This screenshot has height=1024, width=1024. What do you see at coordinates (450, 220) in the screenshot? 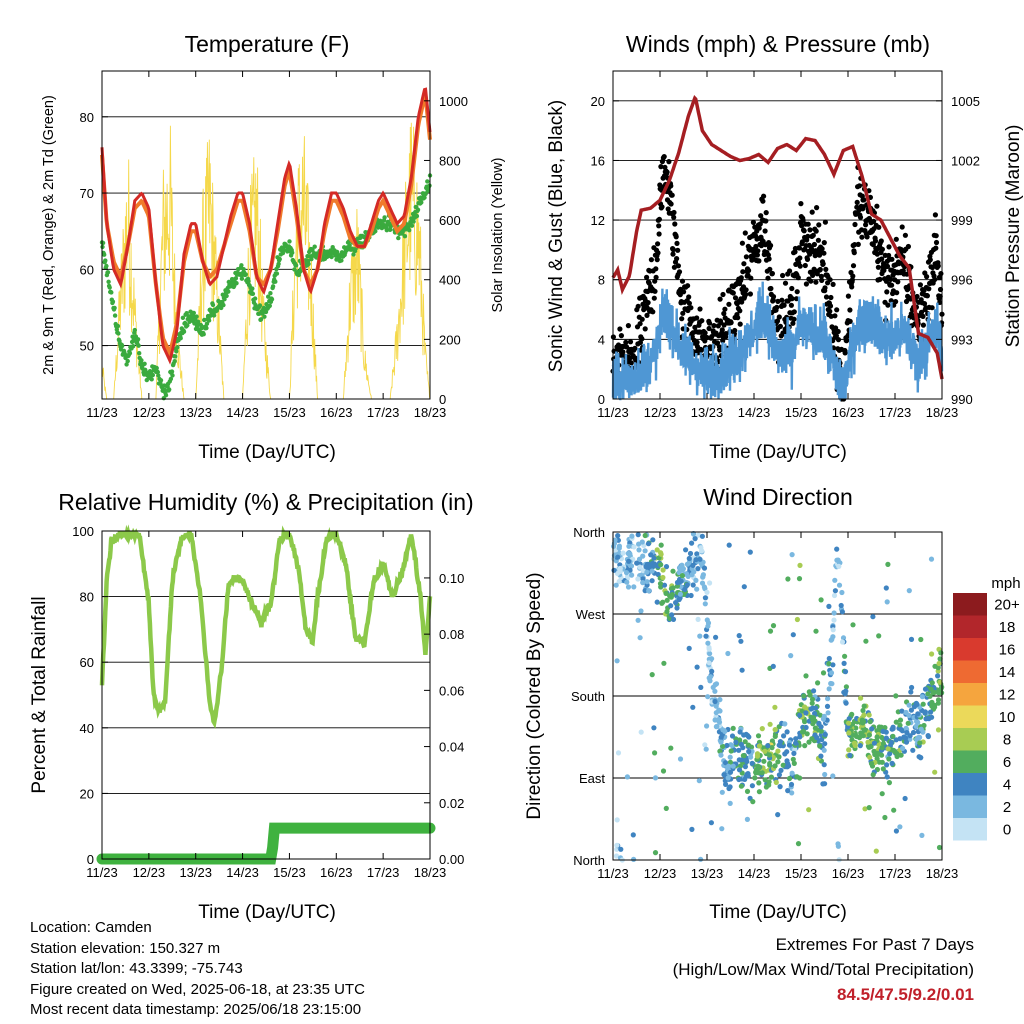
I see `temperature-ytick-right-label: 600` at bounding box center [450, 220].